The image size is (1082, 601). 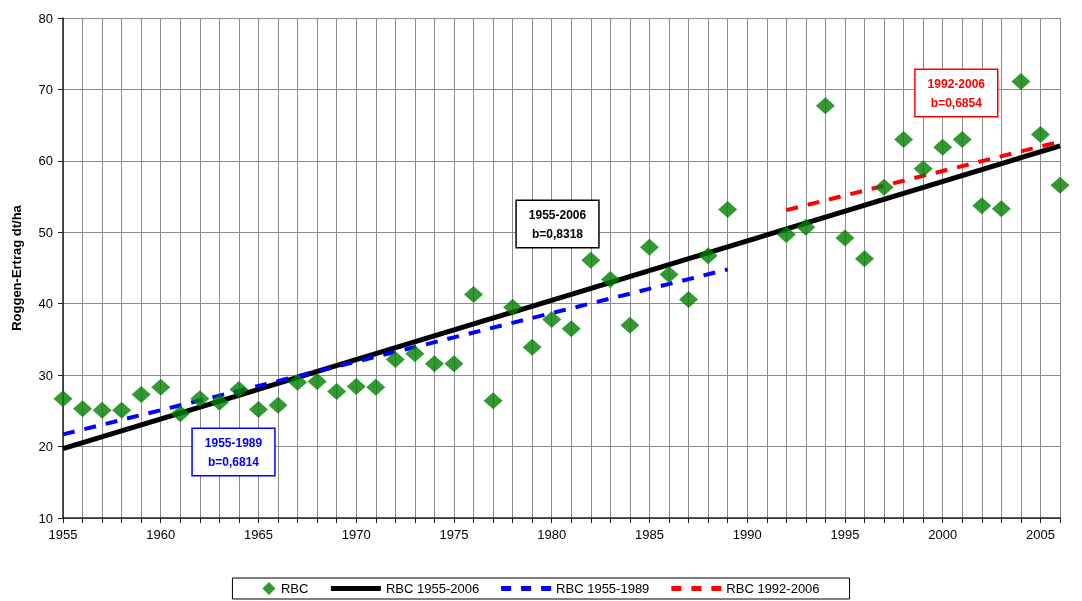 I want to click on x-tick-label: 1955, so click(x=63, y=534).